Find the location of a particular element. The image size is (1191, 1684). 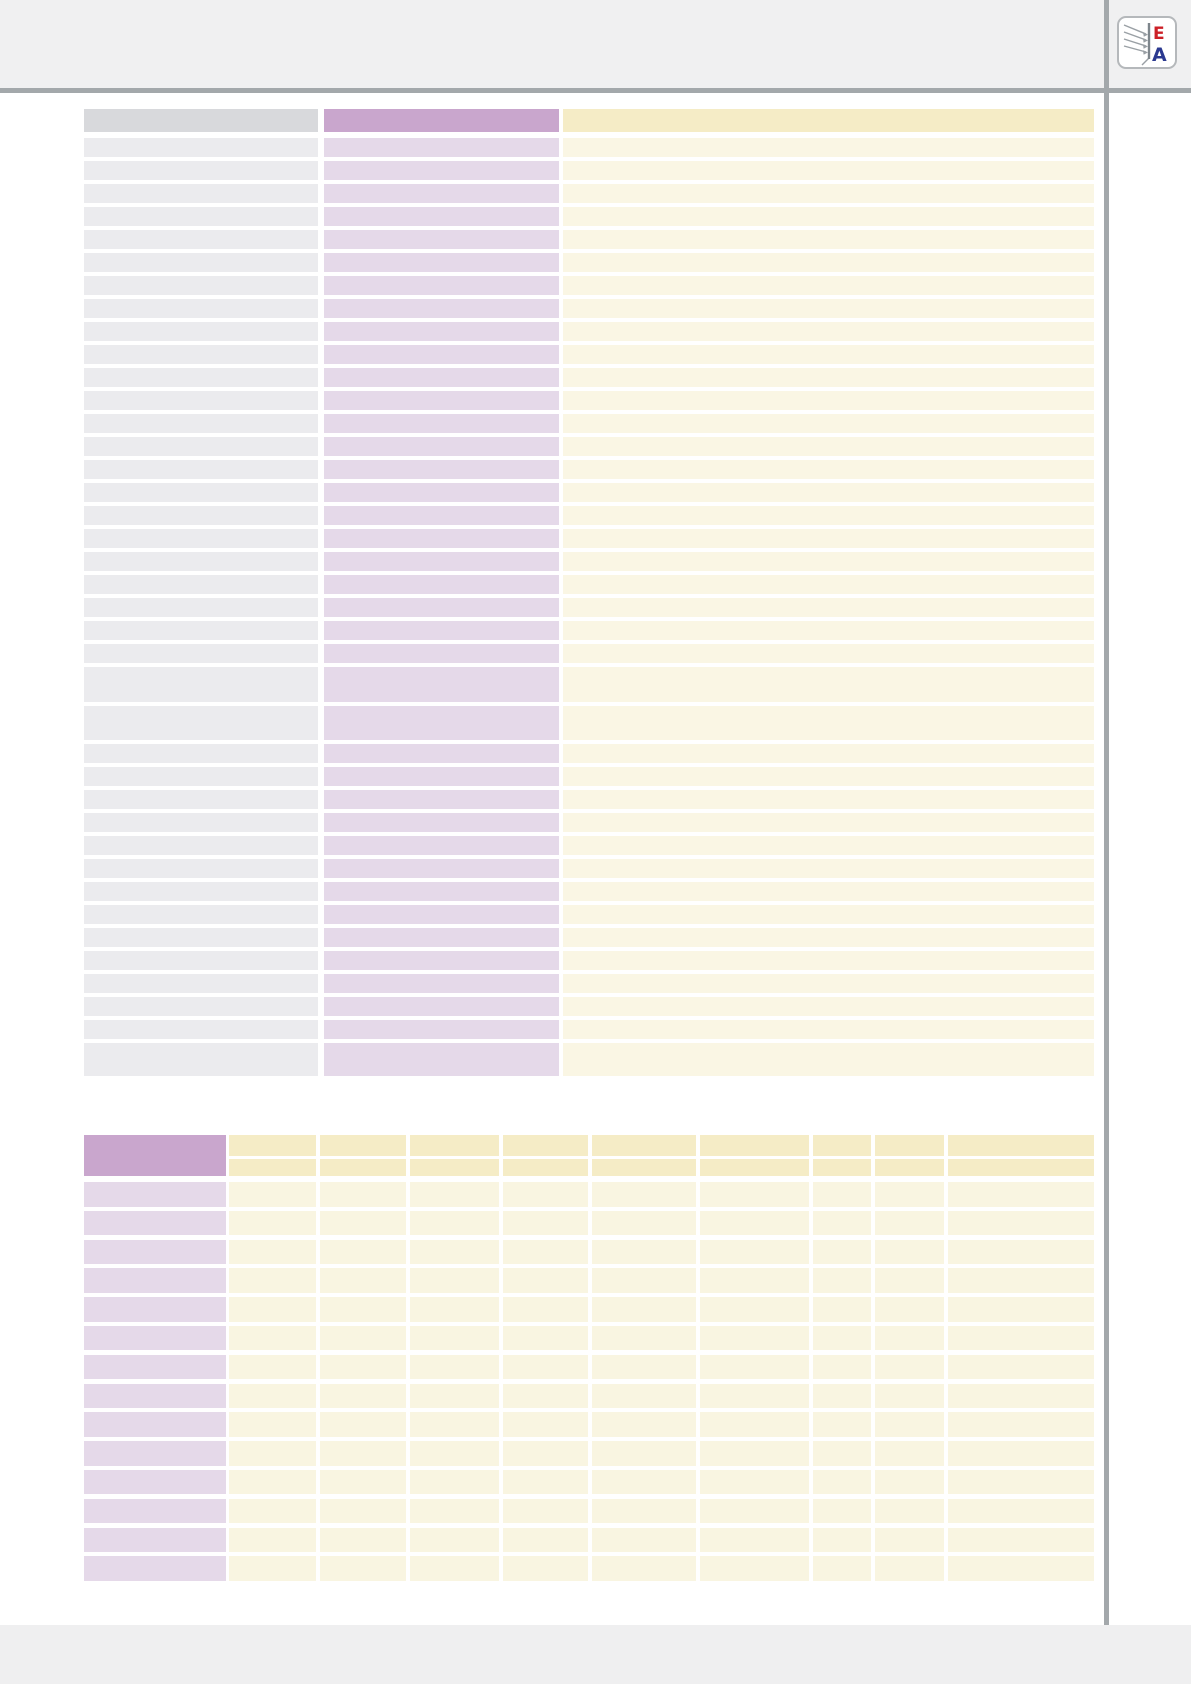

spec-header-cell-value-a is located at coordinates (441, 120).